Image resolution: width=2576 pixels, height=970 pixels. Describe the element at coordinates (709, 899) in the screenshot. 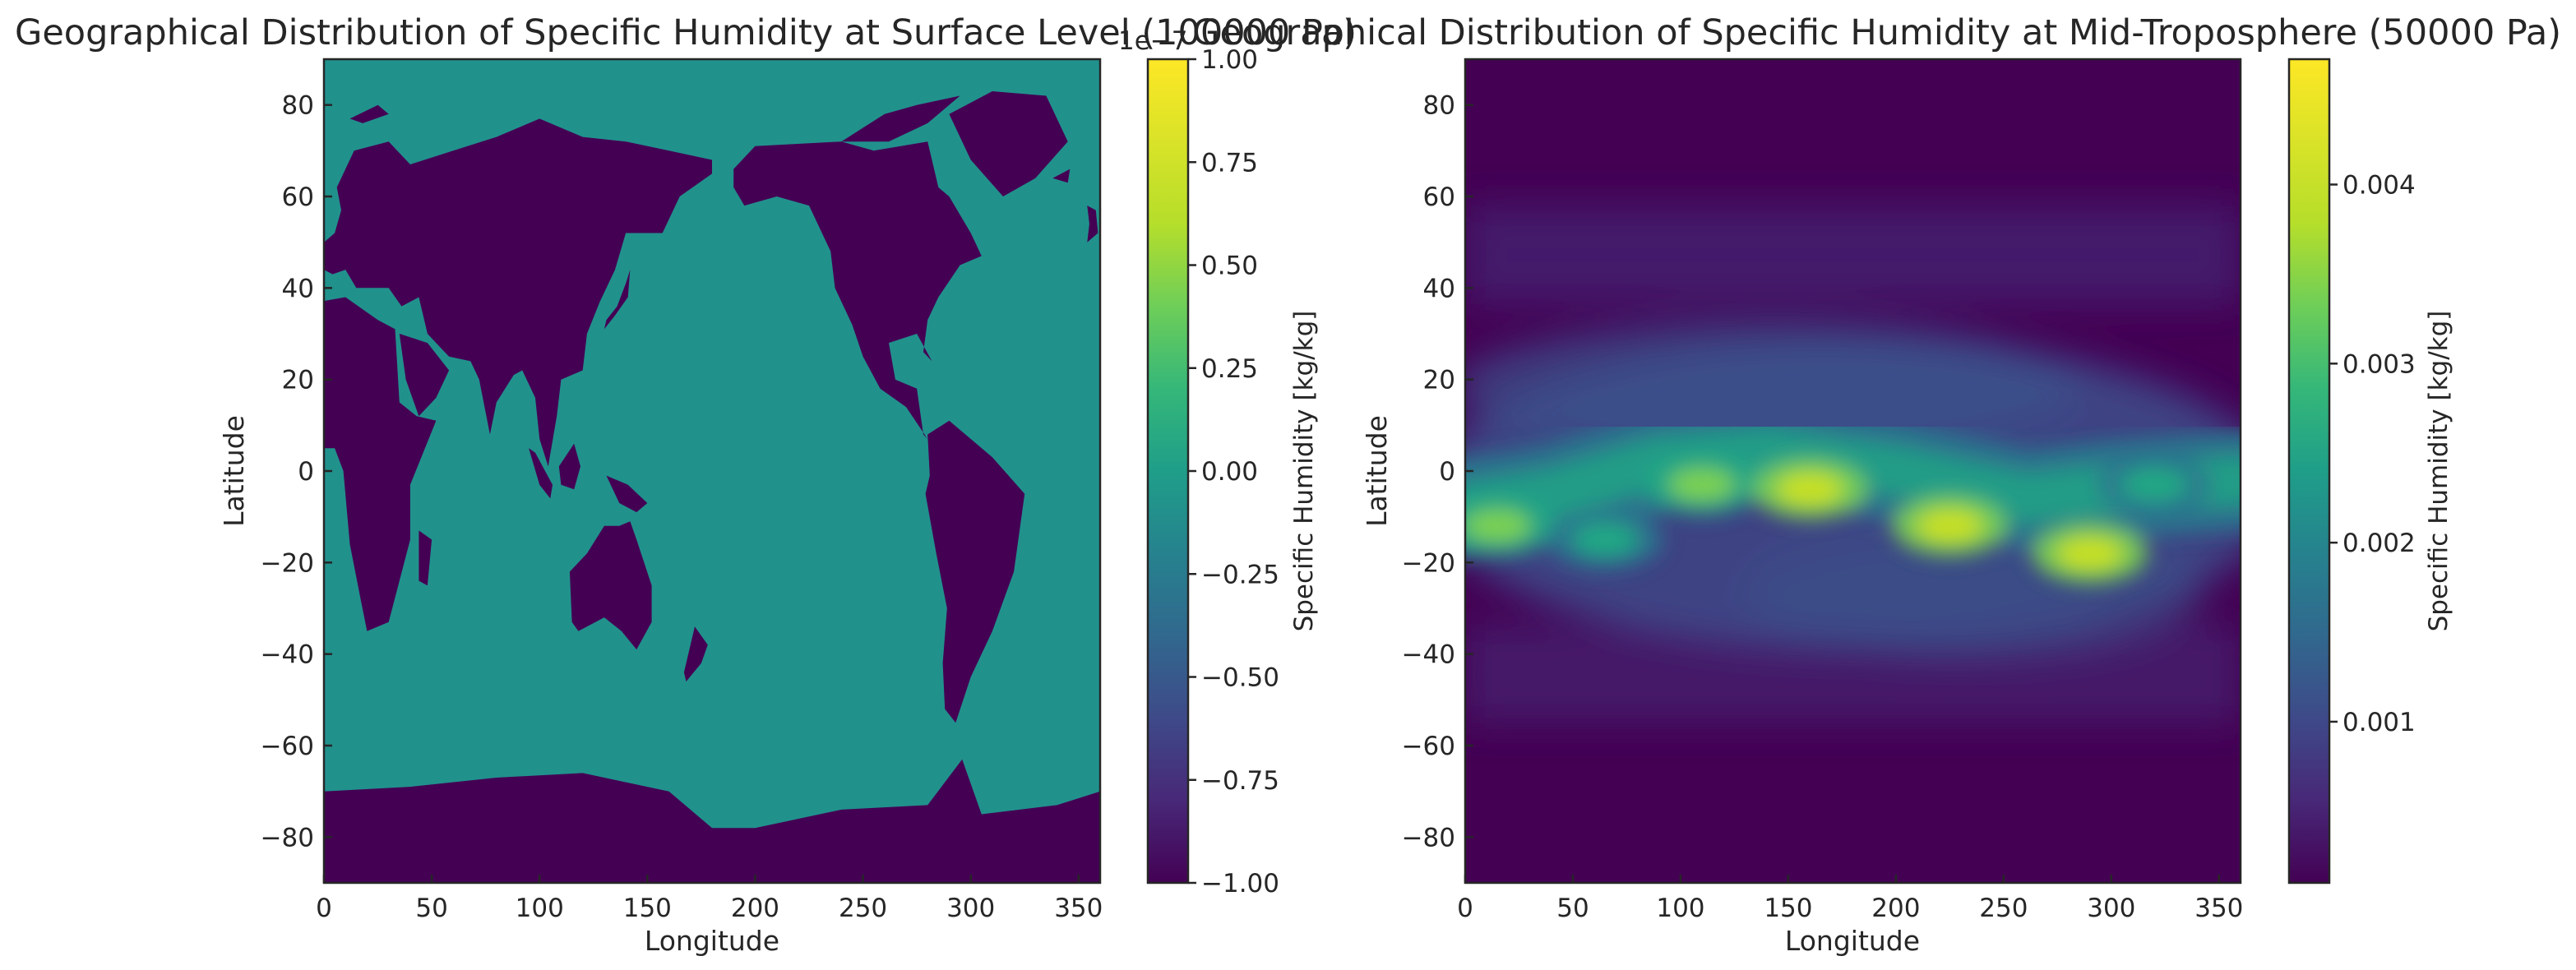

I see `x-axis-ticks-surface: 0 50 100 150 200 250 300 350` at that location.